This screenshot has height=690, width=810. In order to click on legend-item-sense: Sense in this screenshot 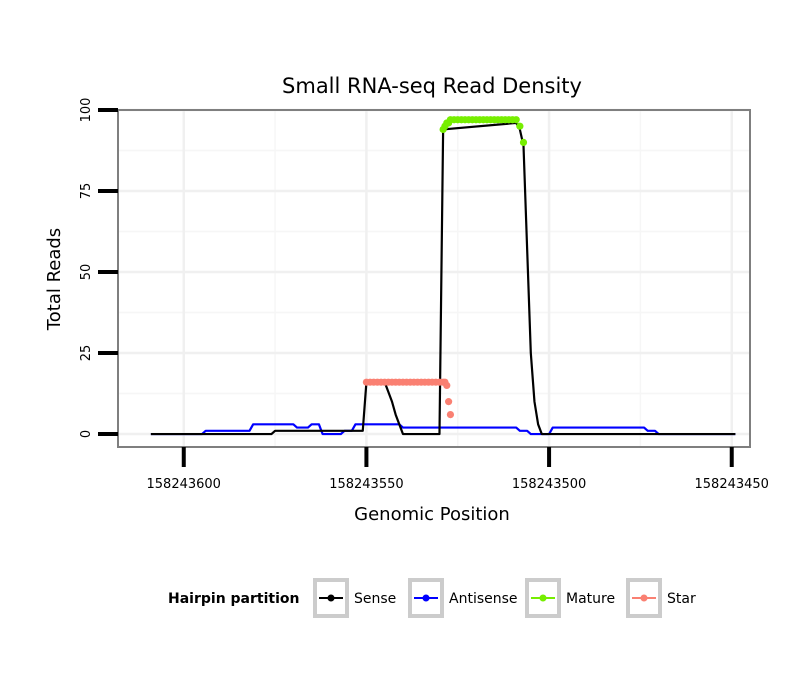, I will do `click(354, 598)`.